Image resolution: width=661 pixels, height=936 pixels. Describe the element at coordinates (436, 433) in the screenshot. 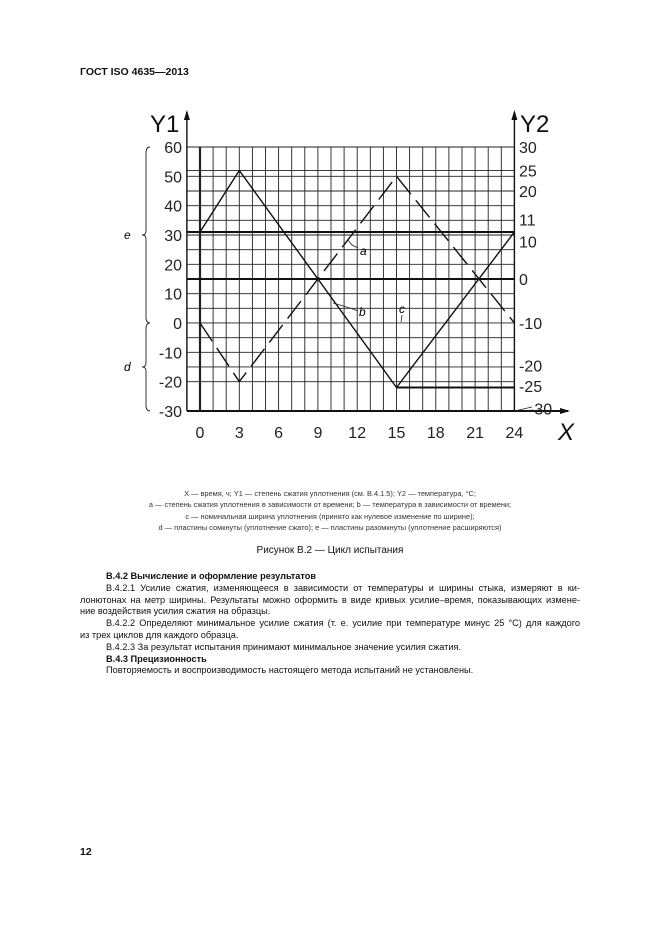

I see `x-tick-label: 18` at that location.